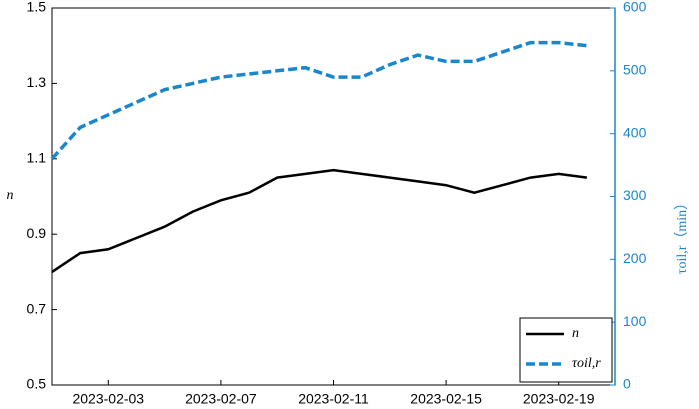 The height and width of the screenshot is (409, 699). What do you see at coordinates (575, 333) in the screenshot?
I see `legend-label: n` at bounding box center [575, 333].